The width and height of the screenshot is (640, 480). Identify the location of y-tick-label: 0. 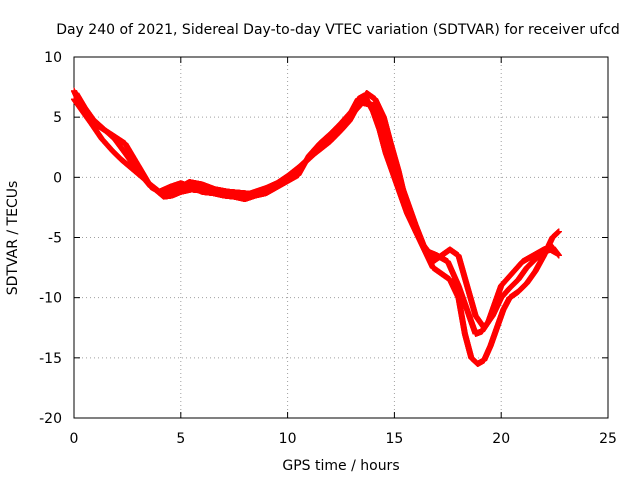
(57, 178).